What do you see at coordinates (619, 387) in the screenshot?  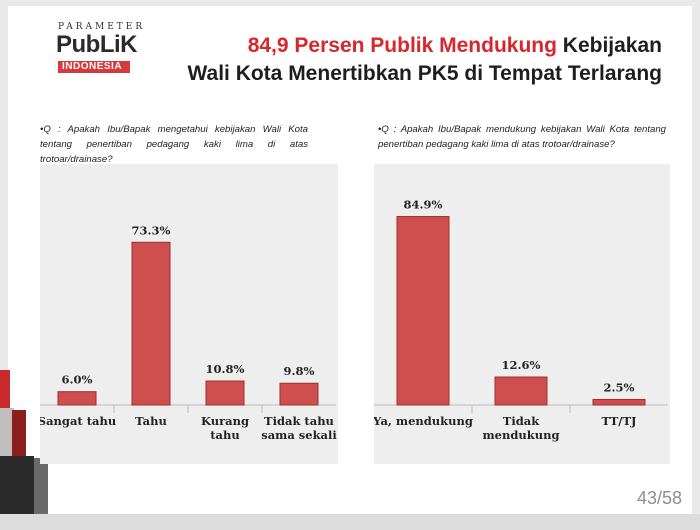 I see `bar-value-label: 2.5%` at bounding box center [619, 387].